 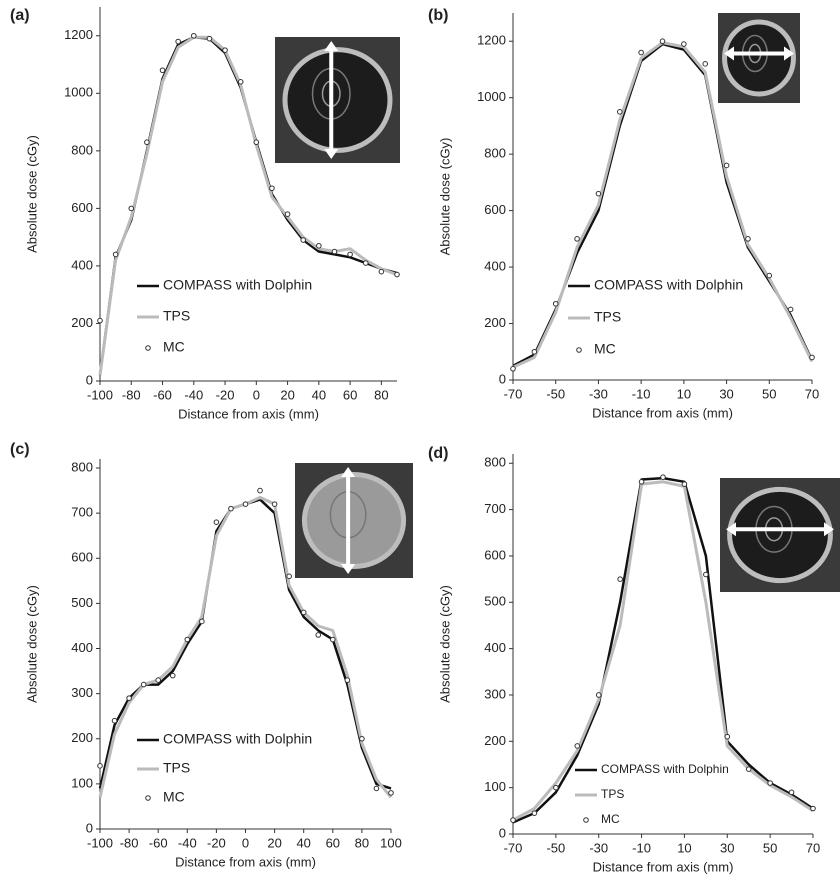 I want to click on x-tick-label: -60, so click(x=162, y=394).